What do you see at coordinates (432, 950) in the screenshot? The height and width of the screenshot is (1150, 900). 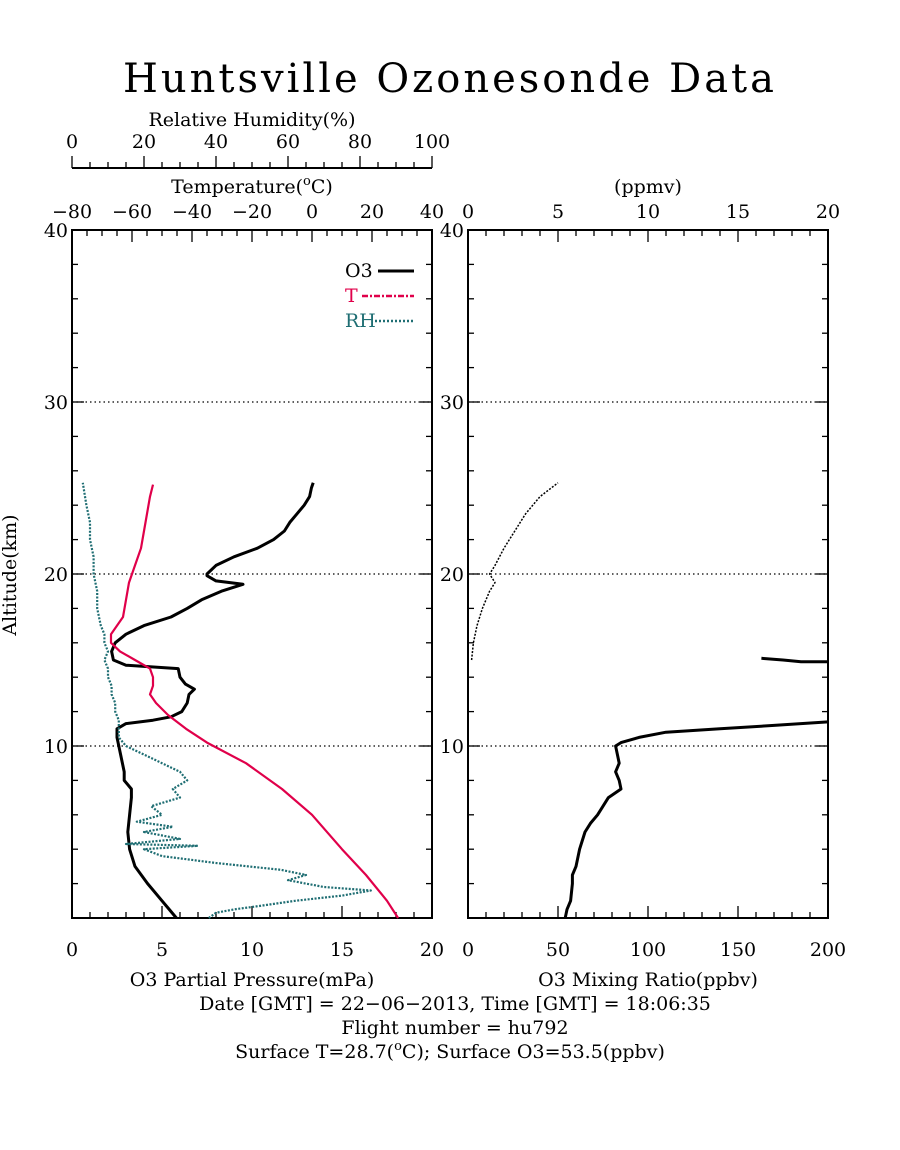 I see `left-xtick-label: 20` at bounding box center [432, 950].